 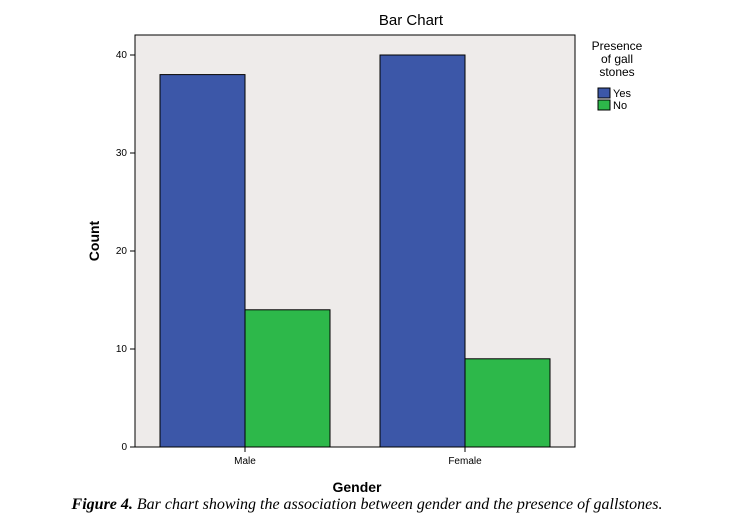 What do you see at coordinates (616, 72) in the screenshot?
I see `legend-title-line-3: stones` at bounding box center [616, 72].